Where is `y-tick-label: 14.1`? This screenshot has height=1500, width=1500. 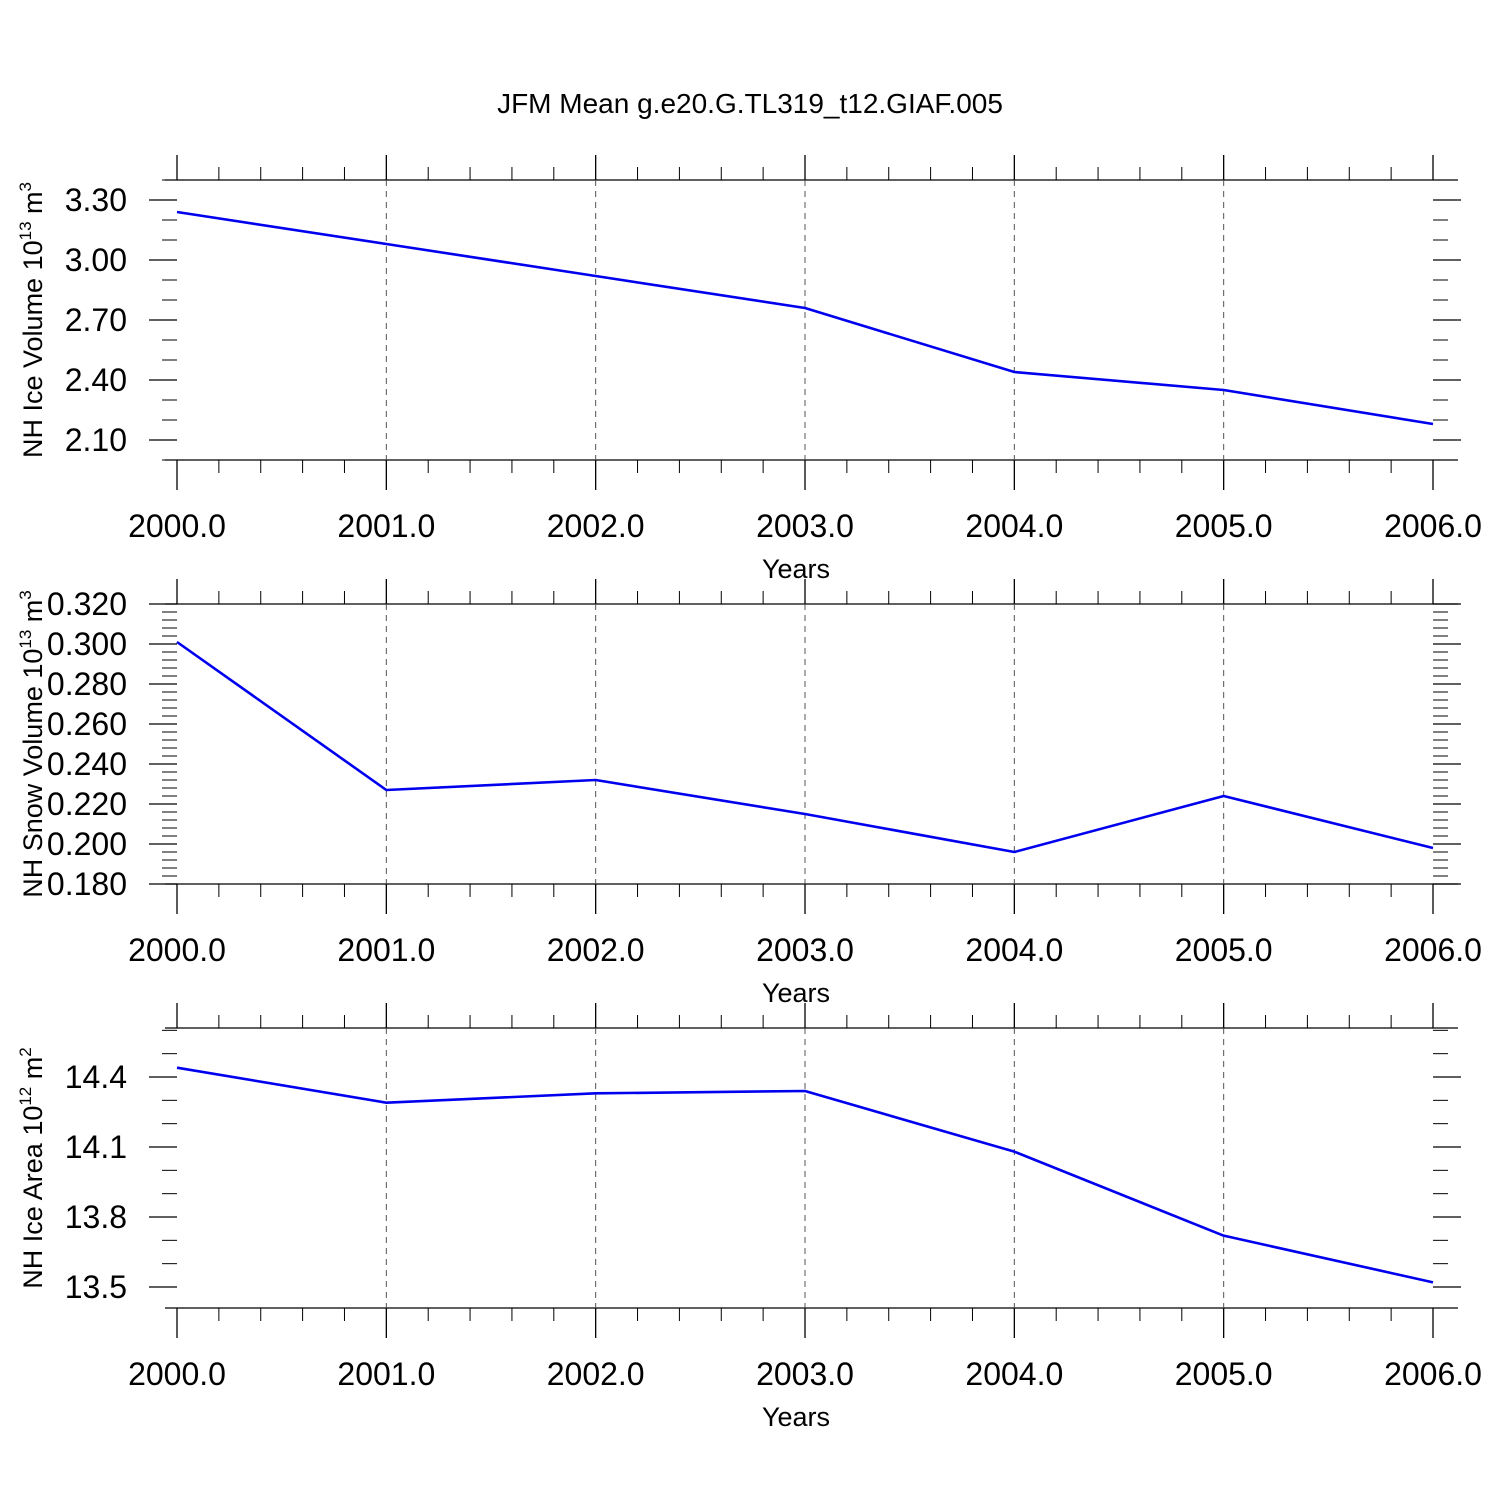 y-tick-label: 14.1 is located at coordinates (96, 1147).